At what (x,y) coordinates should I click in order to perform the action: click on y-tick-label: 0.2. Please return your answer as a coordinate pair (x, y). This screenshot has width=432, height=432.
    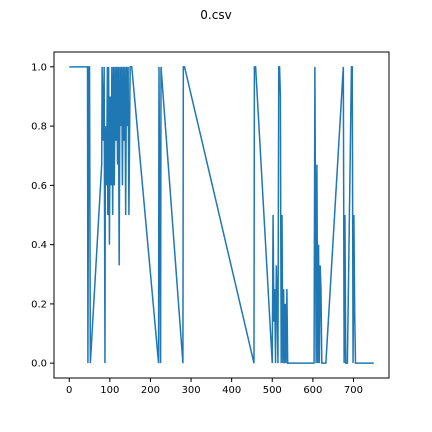
    Looking at the image, I should click on (39, 304).